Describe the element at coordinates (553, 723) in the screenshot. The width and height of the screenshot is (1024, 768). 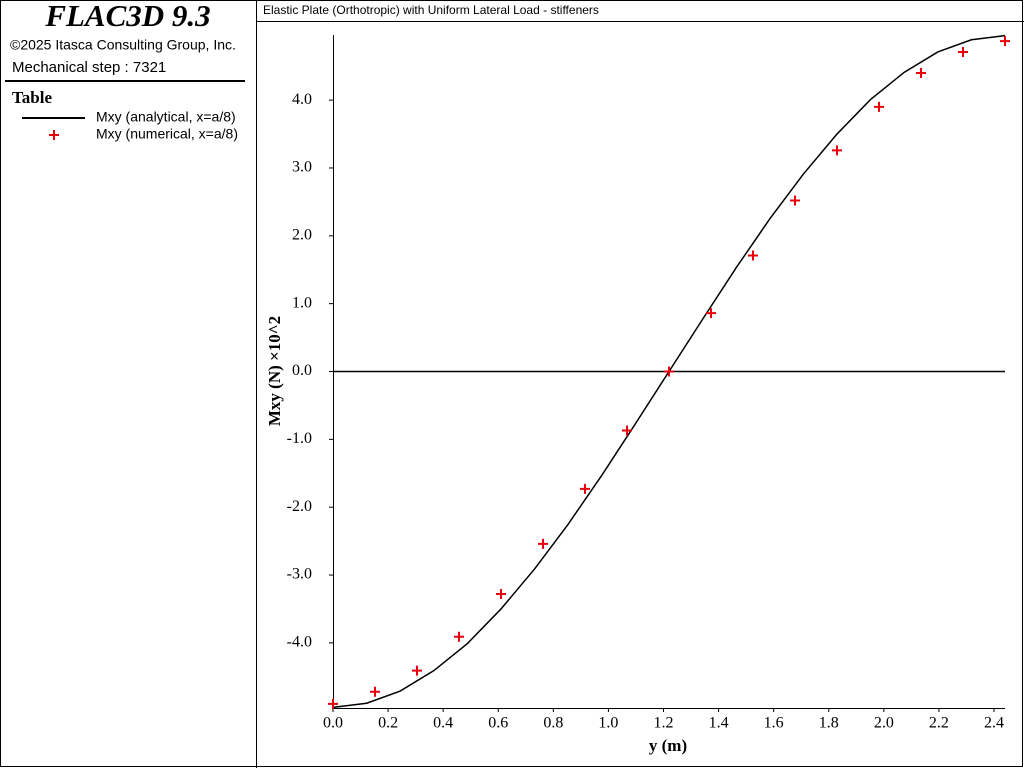
I see `x-tick-label: 0.8` at that location.